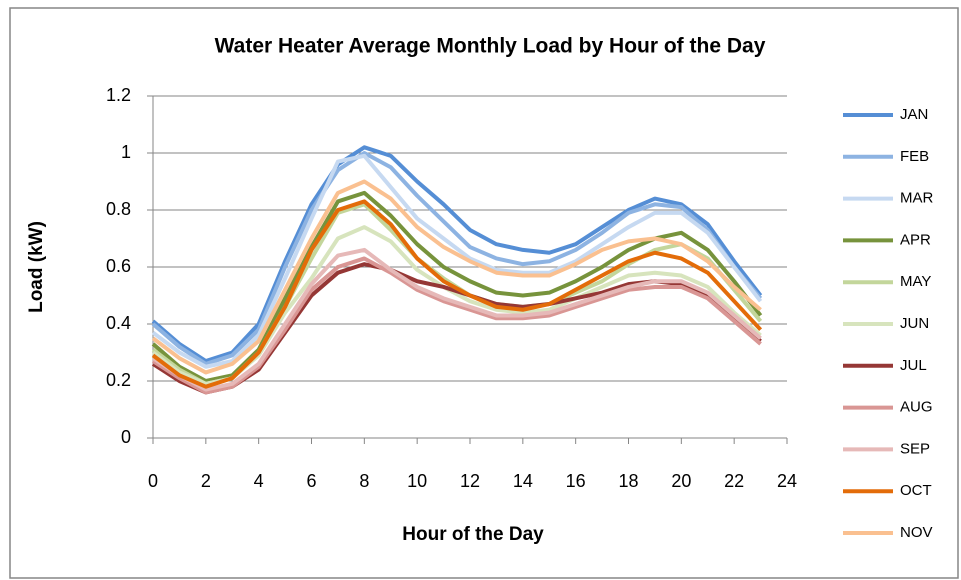 This screenshot has height=580, width=961. What do you see at coordinates (259, 481) in the screenshot?
I see `x-tick-label: 4` at bounding box center [259, 481].